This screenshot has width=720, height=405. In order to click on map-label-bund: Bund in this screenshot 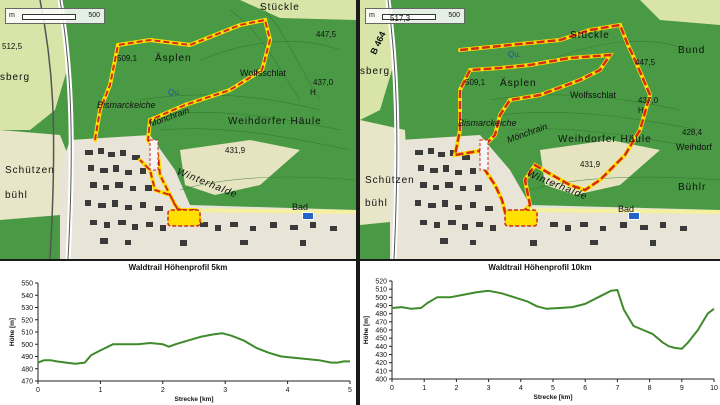, I will do `click(692, 50)`.